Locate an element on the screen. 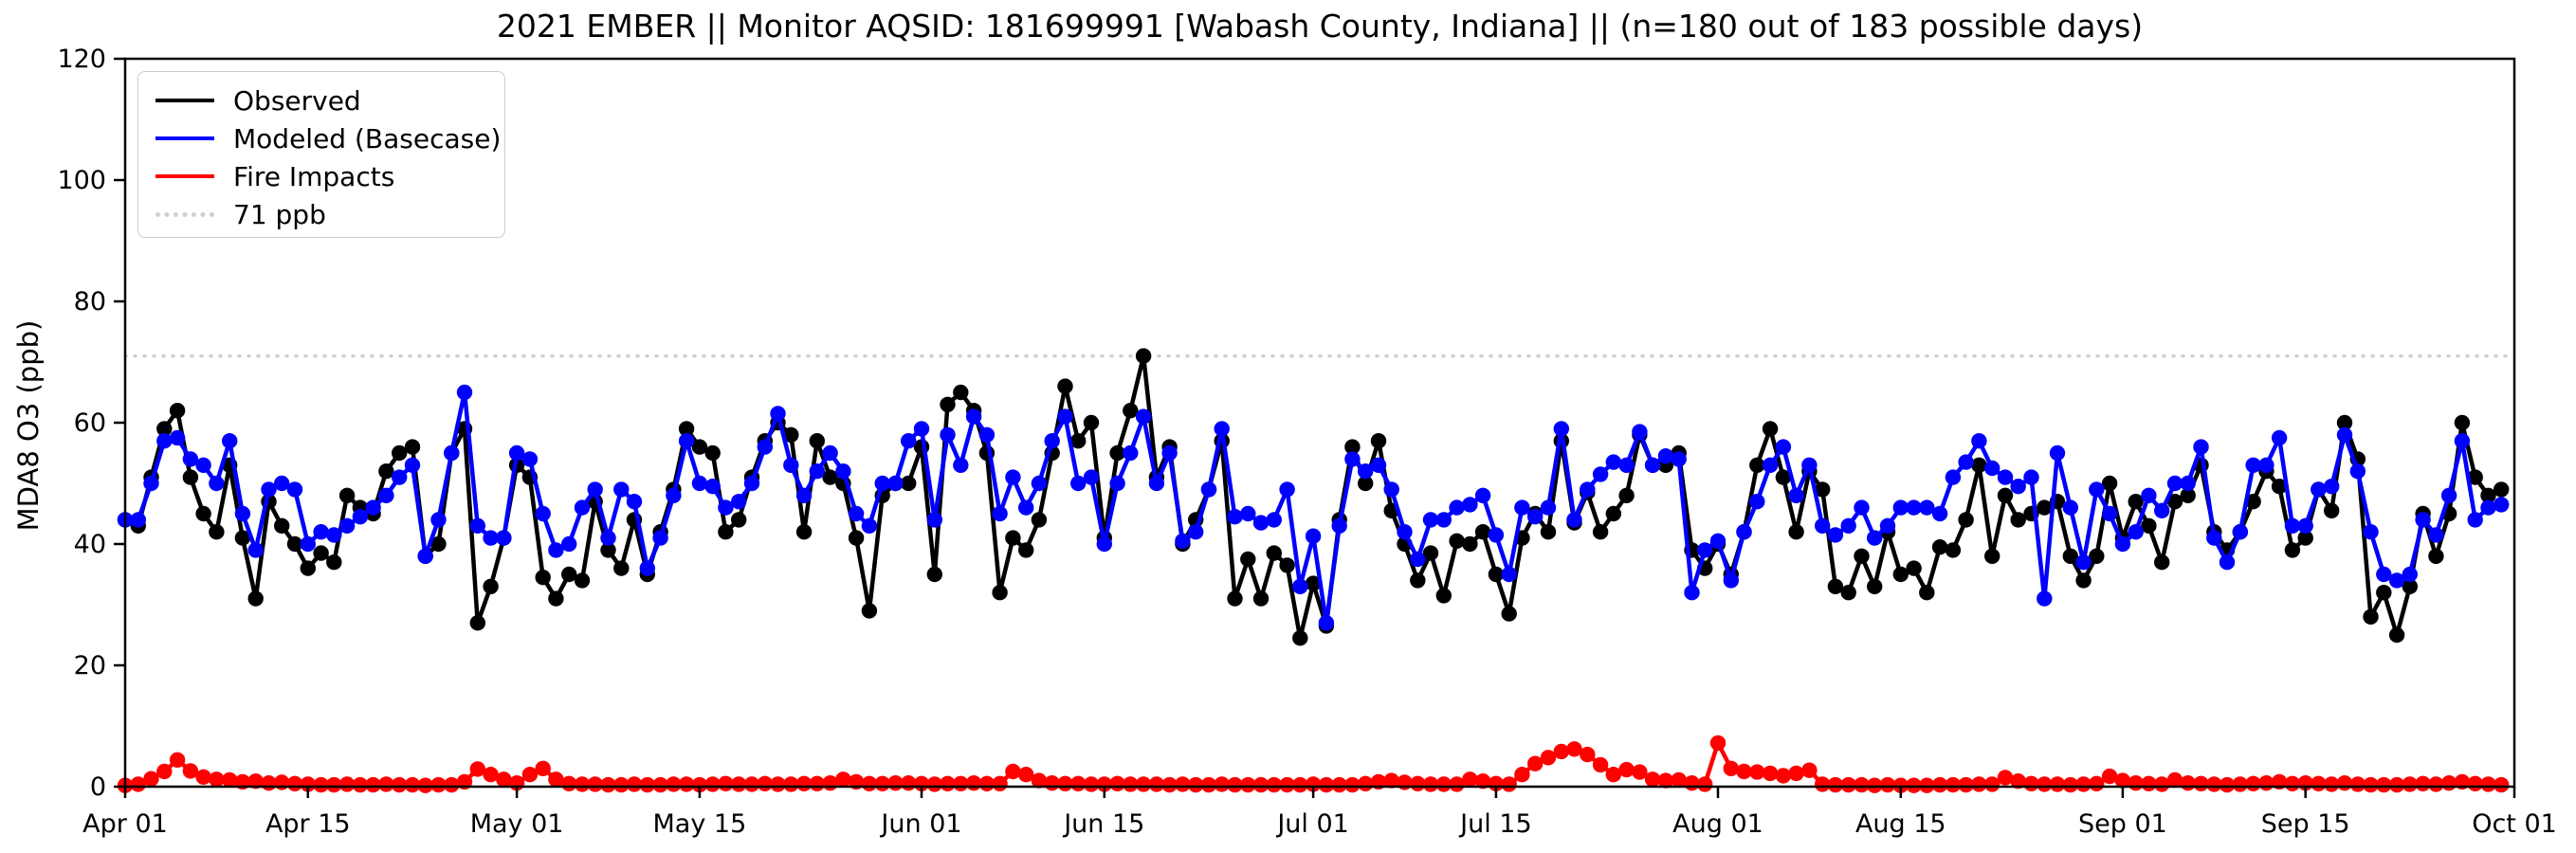  x-tick-label: Apr 01 is located at coordinates (125, 824).